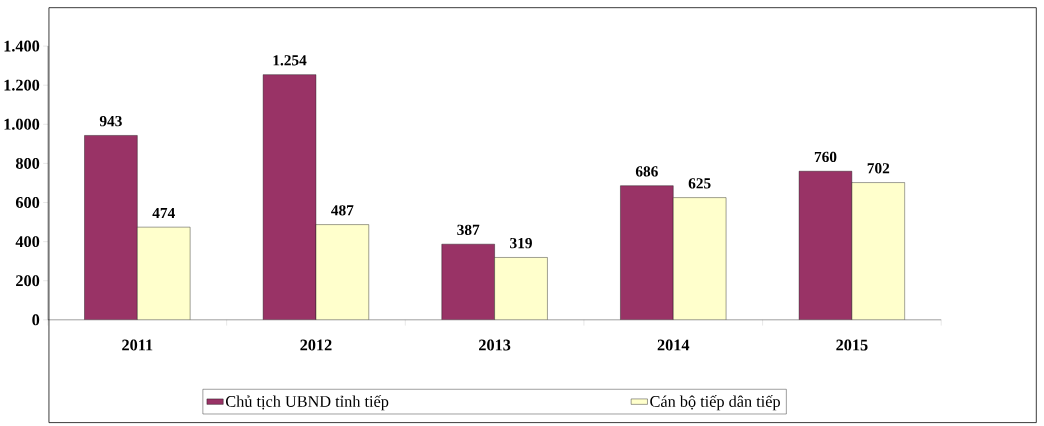 The width and height of the screenshot is (1044, 426). I want to click on x-tick-label: 2014, so click(673, 345).